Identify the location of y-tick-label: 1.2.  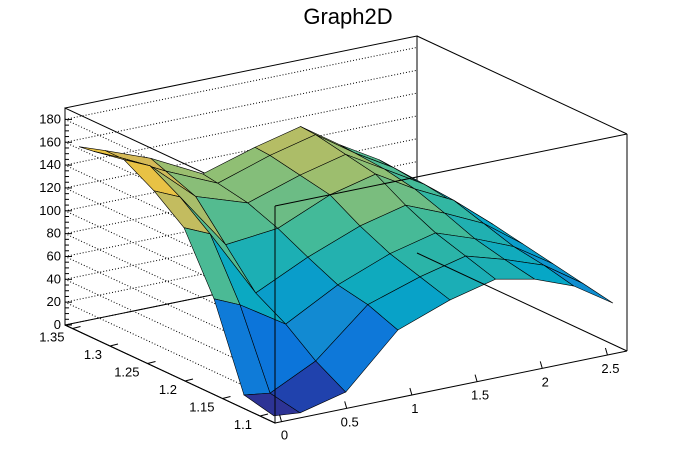
(168, 389).